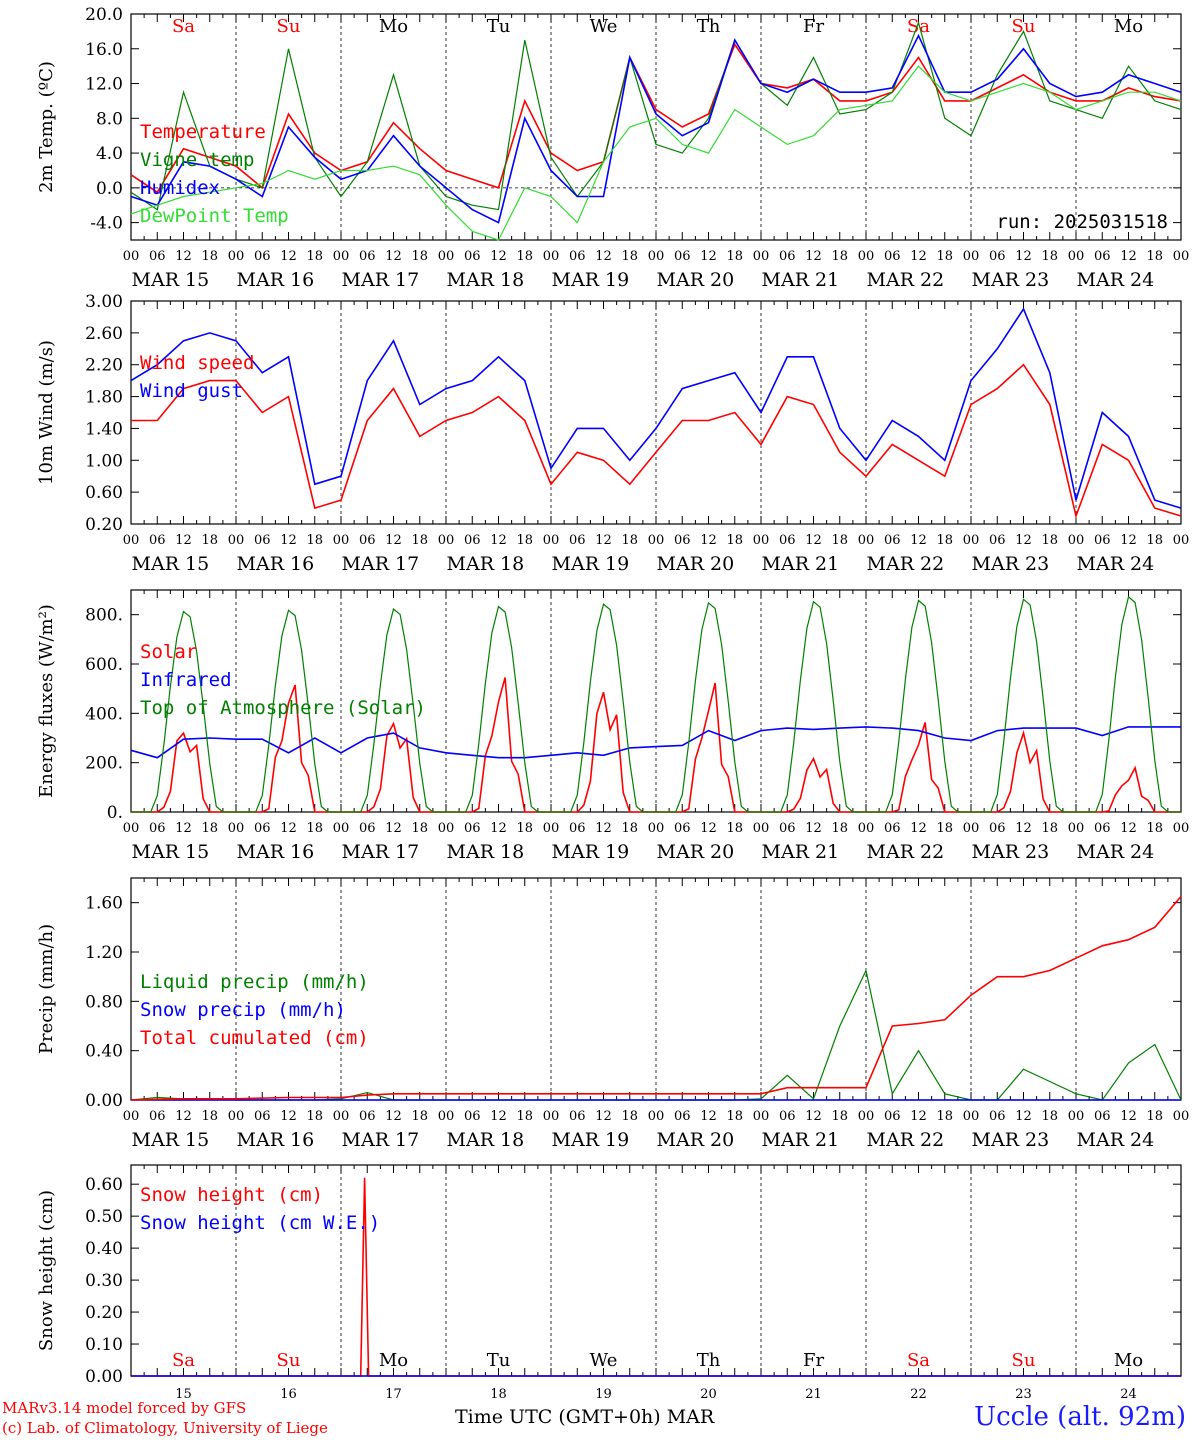  What do you see at coordinates (168, 652) in the screenshot?
I see `legend-entry: Solar` at bounding box center [168, 652].